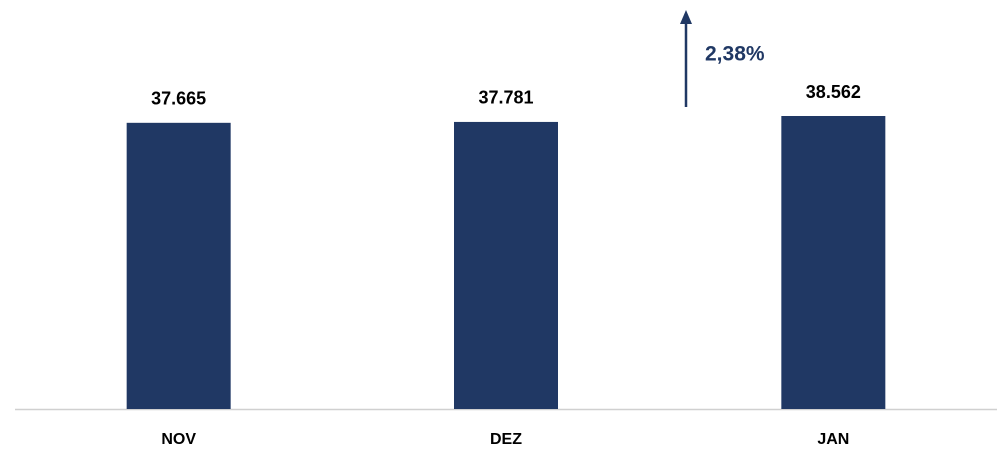  I want to click on value-label: 38.562, so click(833, 92).